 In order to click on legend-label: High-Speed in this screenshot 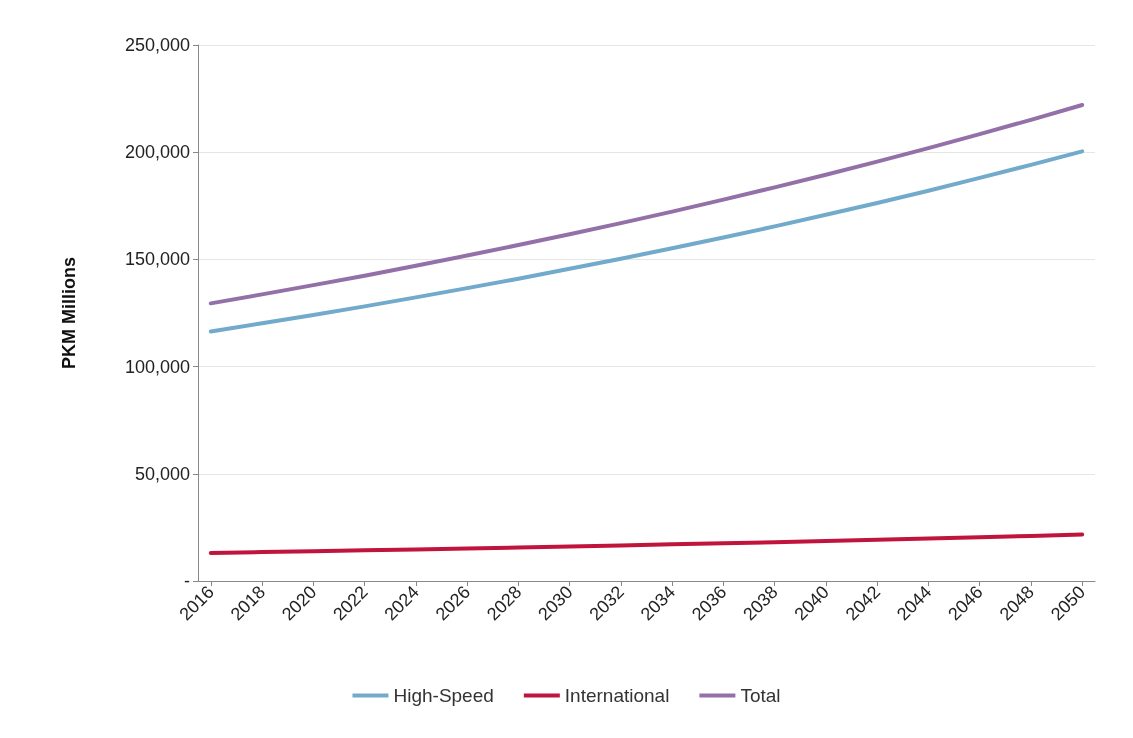, I will do `click(443, 695)`.